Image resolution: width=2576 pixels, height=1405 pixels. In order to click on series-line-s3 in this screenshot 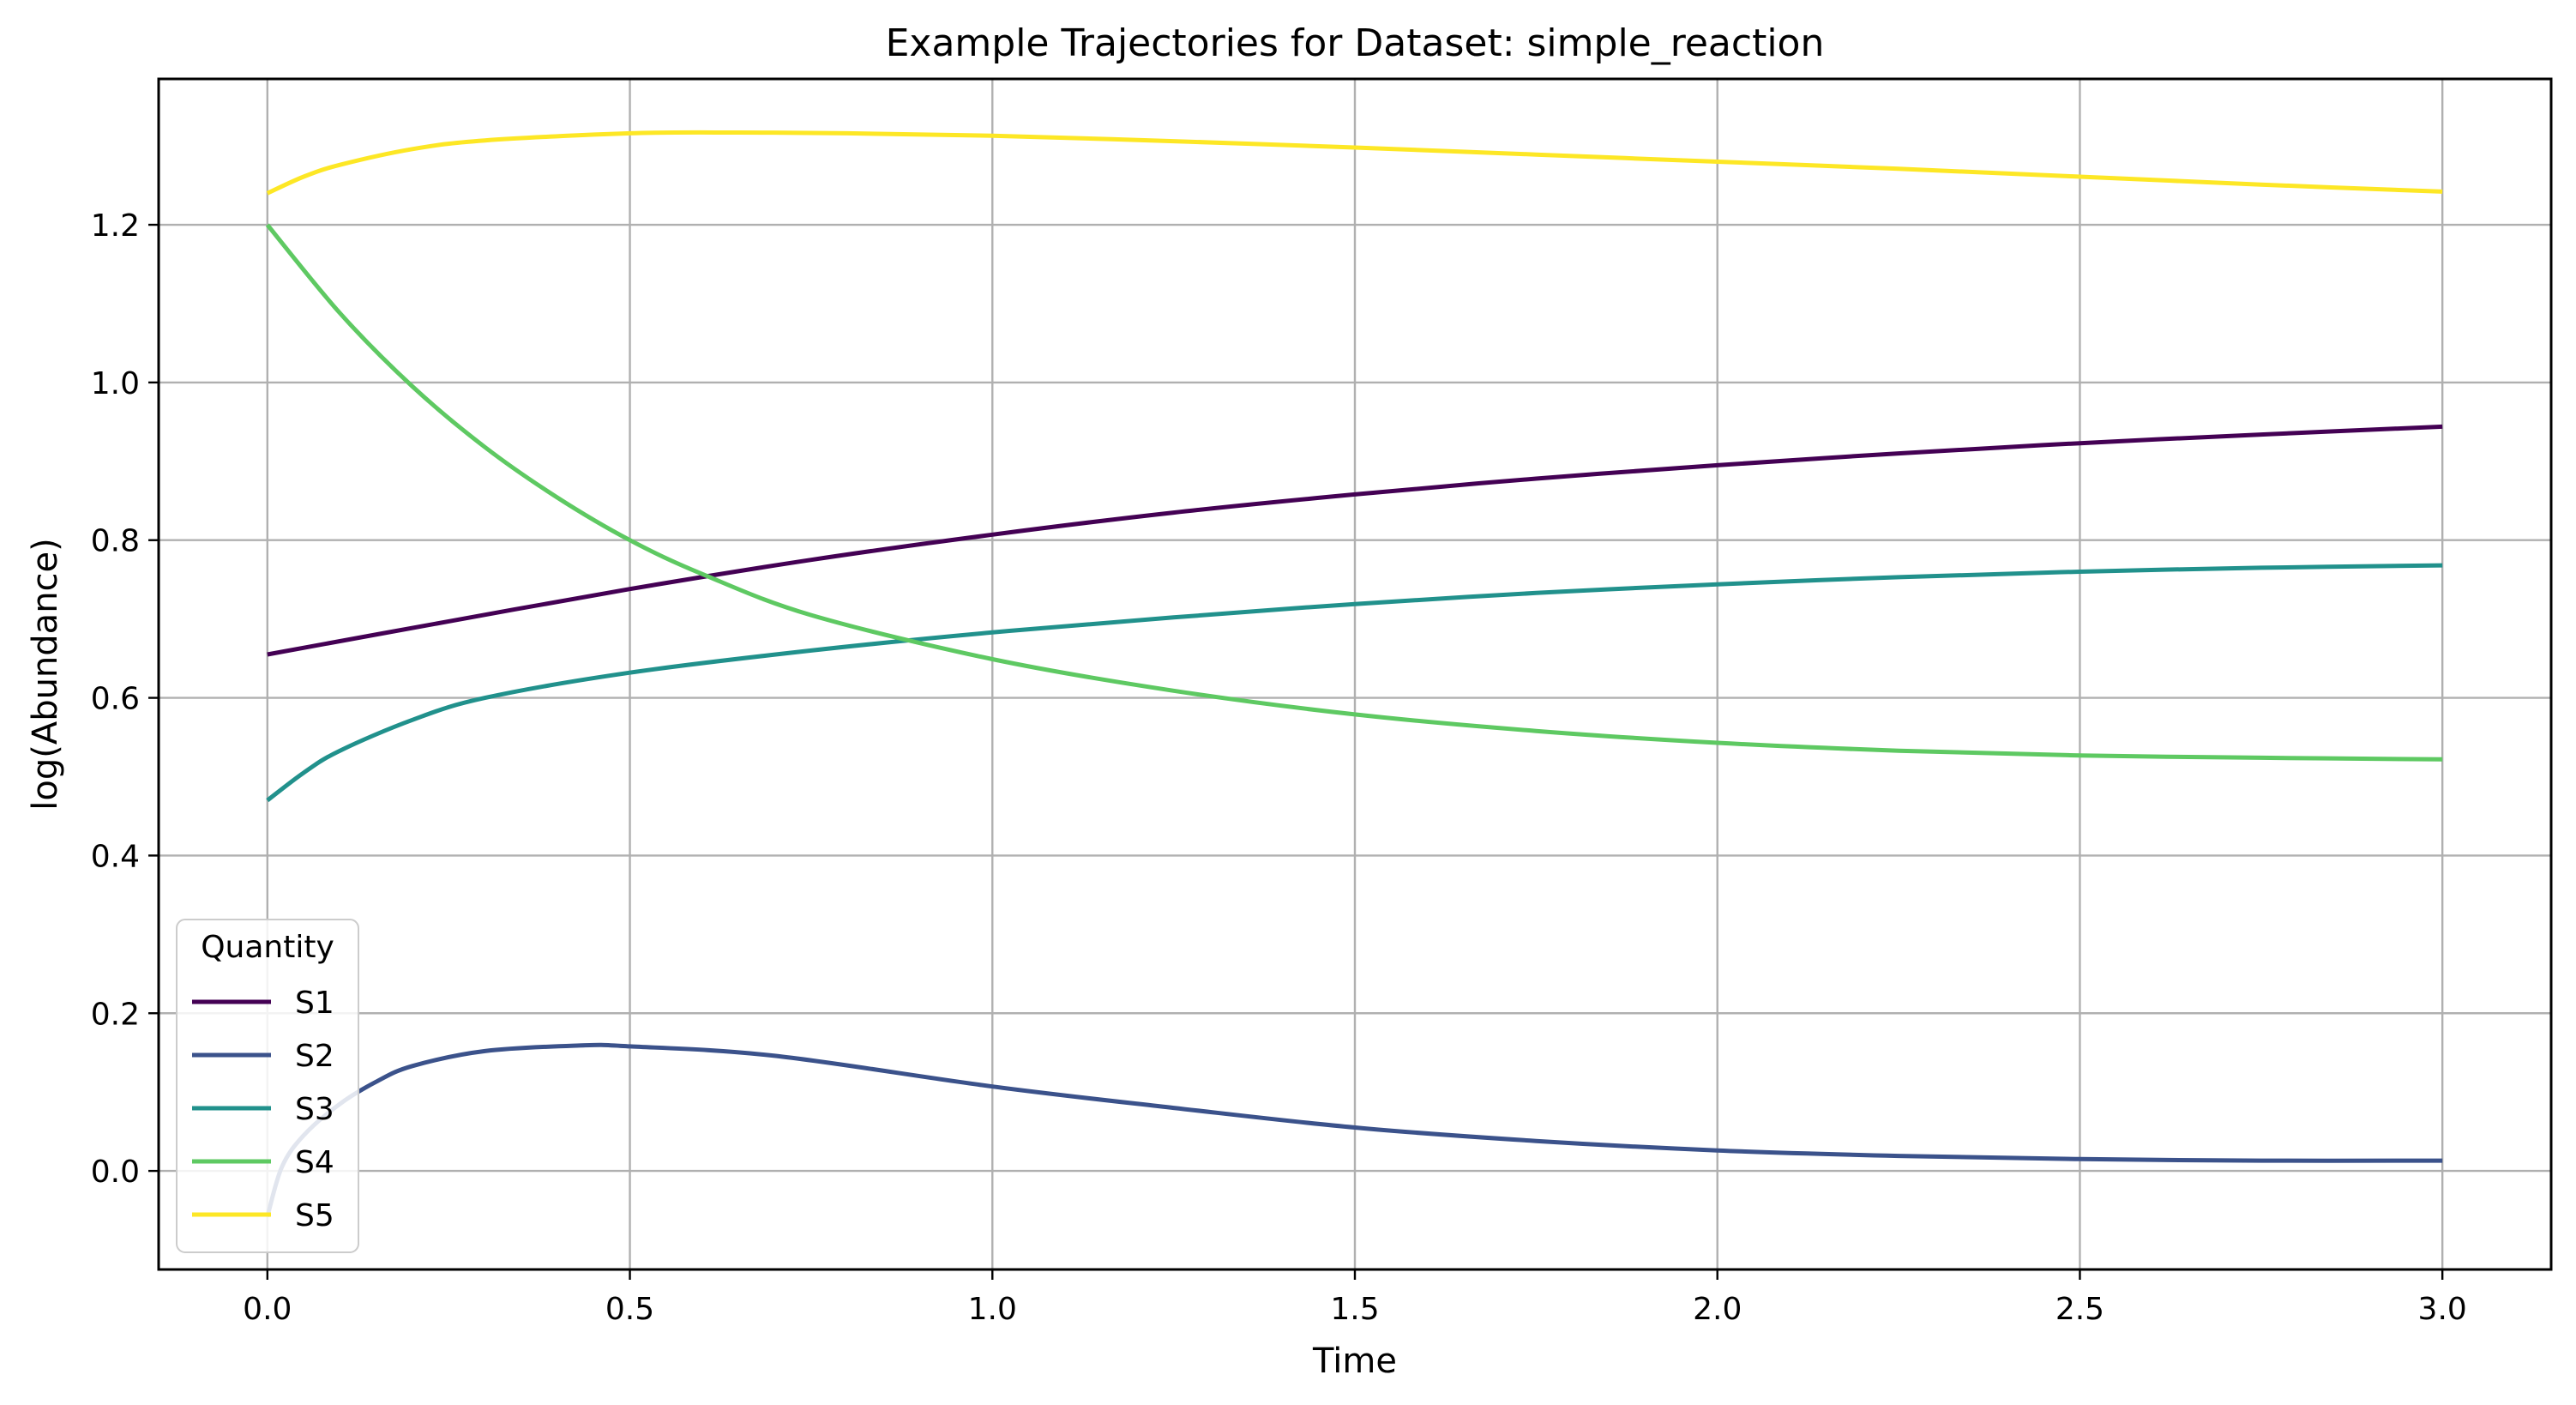, I will do `click(1354, 683)`.